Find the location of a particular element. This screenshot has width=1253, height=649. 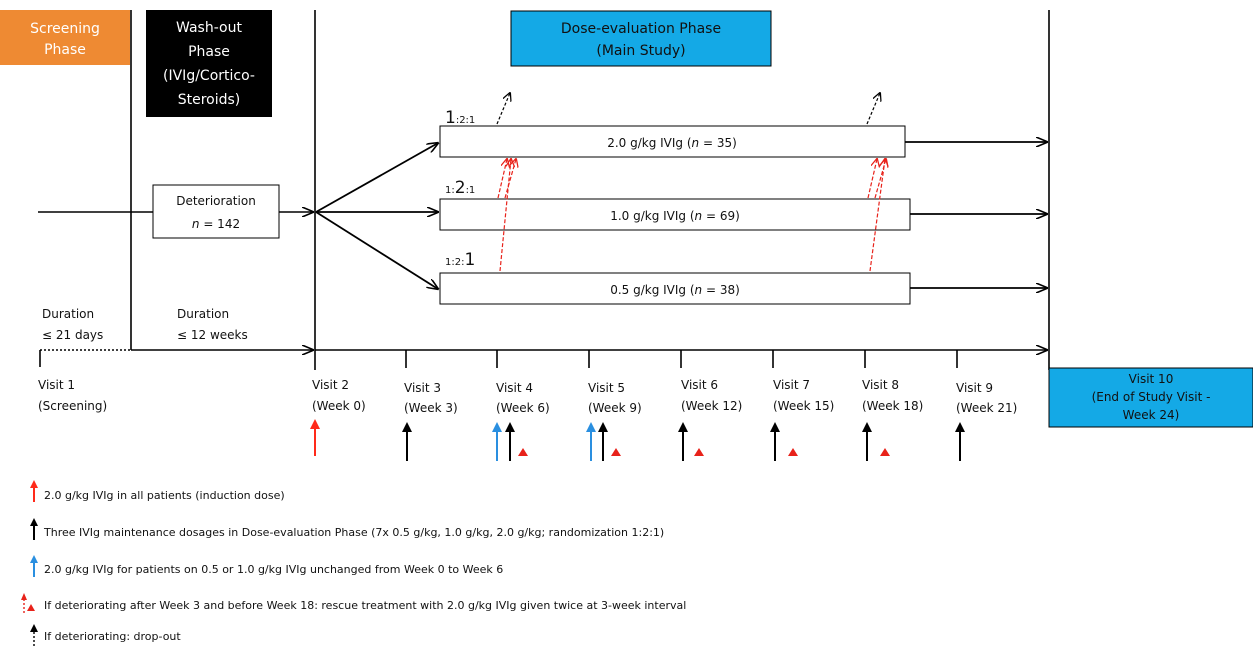

visit4-sub: (Week 6) is located at coordinates (523, 408).